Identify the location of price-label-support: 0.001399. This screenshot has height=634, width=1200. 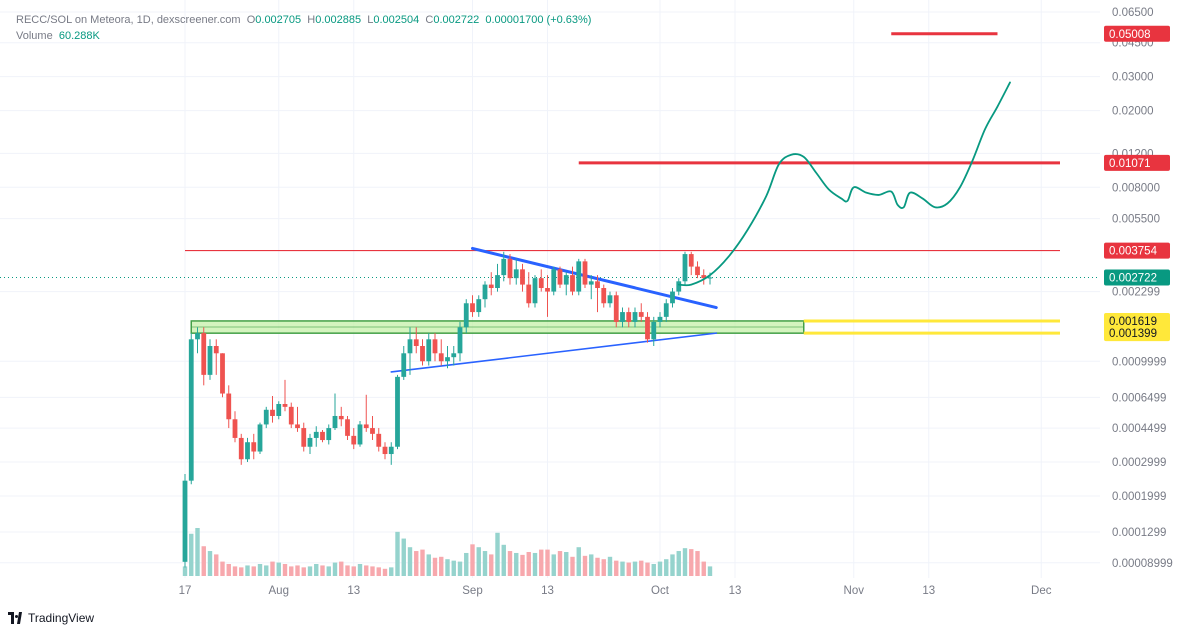
(1137, 333).